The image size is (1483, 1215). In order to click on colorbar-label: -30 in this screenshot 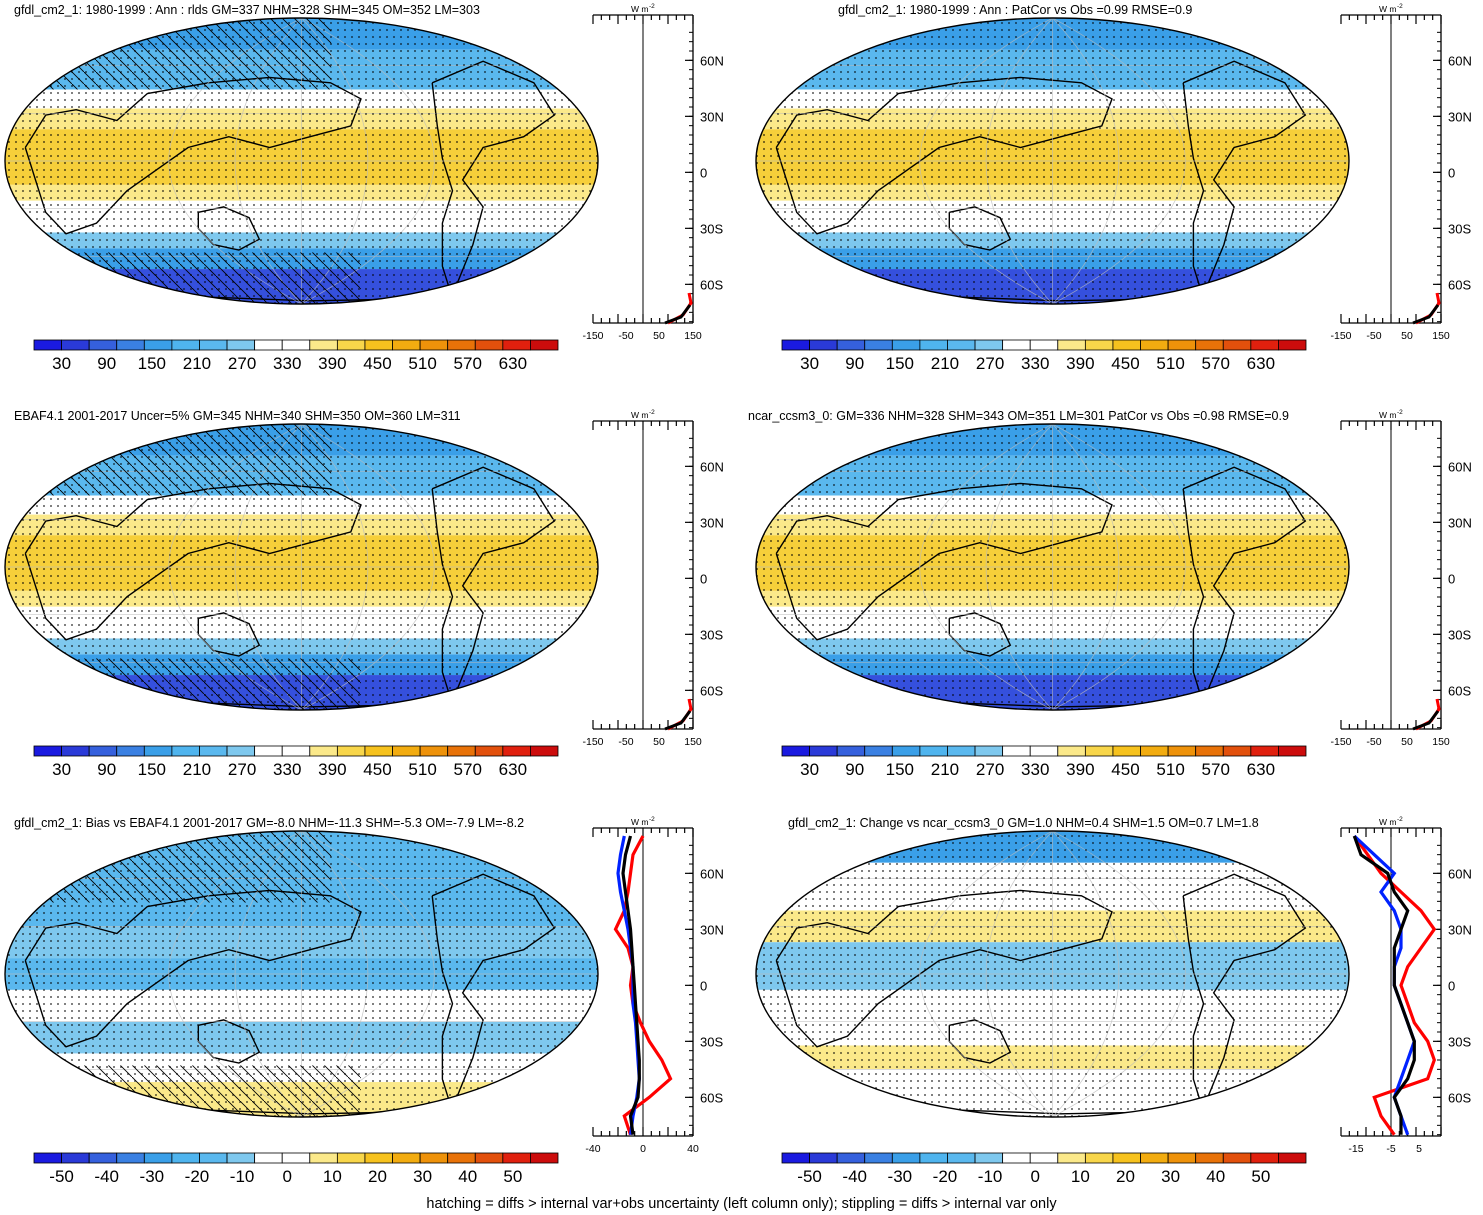, I will do `click(900, 1176)`.